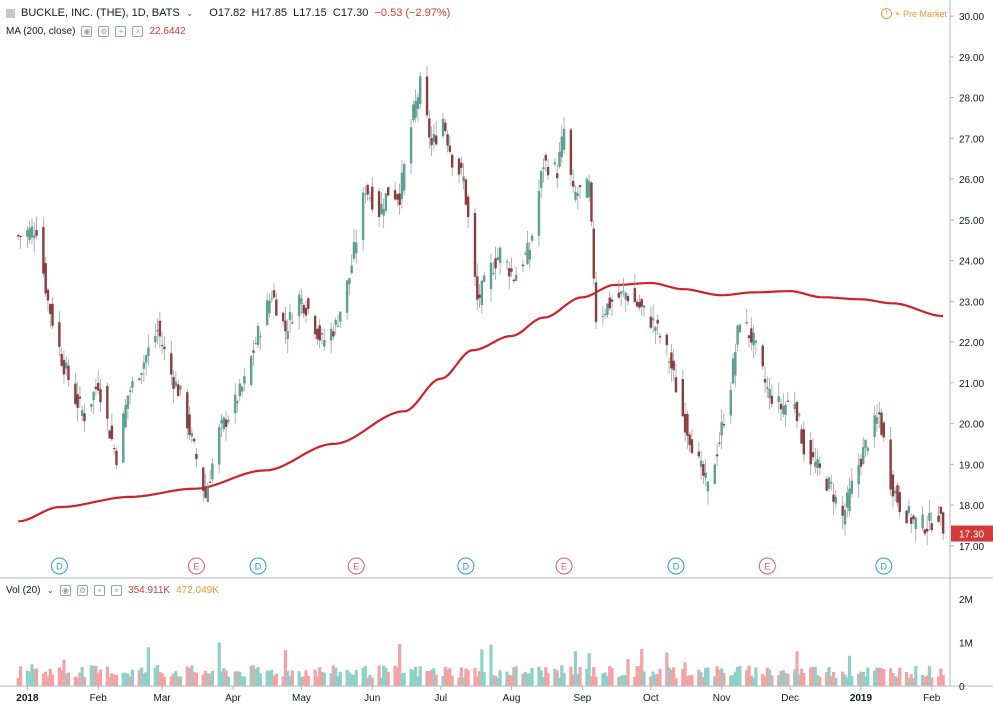 The height and width of the screenshot is (710, 993). I want to click on volume-legend: Vol (20) ⌄ ◉ ⚙ + × 354.911K 472.049K, so click(112, 590).